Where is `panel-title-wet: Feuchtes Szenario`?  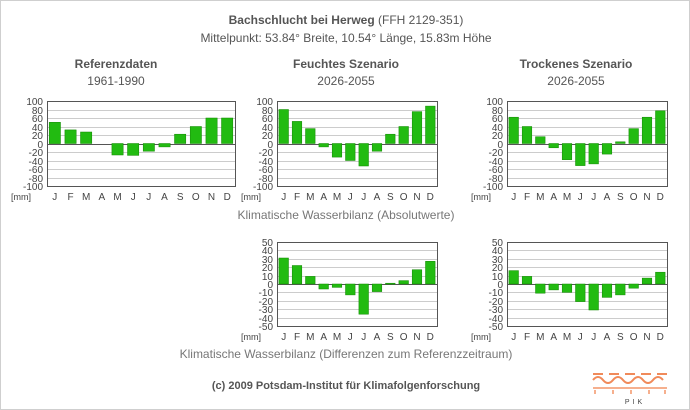 panel-title-wet: Feuchtes Szenario is located at coordinates (346, 64).